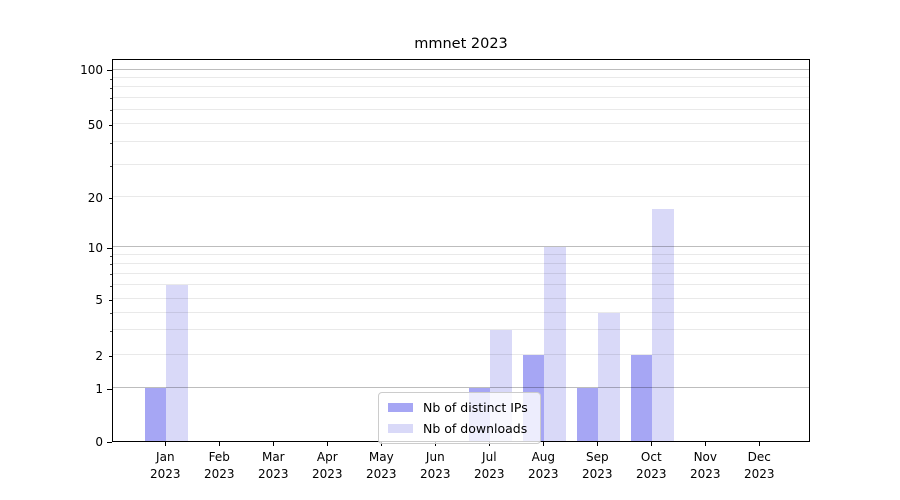 The height and width of the screenshot is (500, 900). Describe the element at coordinates (400, 407) in the screenshot. I see `legend-swatch-distinct-ips` at that location.